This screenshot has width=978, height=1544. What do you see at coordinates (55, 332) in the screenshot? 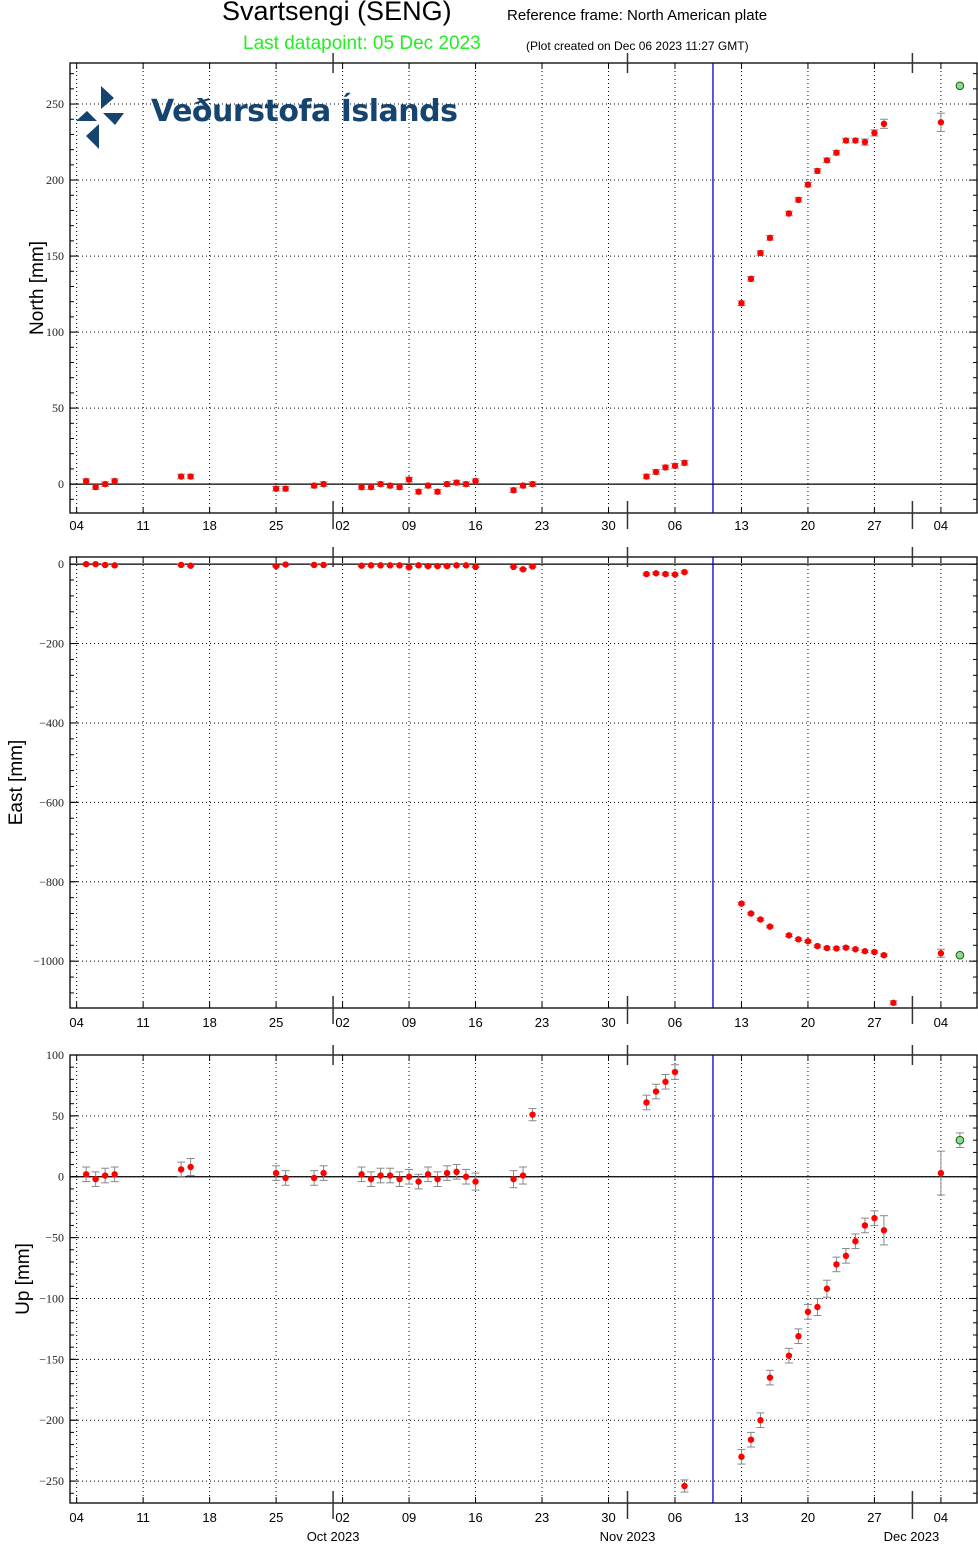
I see `y-tick-label: 100` at bounding box center [55, 332].